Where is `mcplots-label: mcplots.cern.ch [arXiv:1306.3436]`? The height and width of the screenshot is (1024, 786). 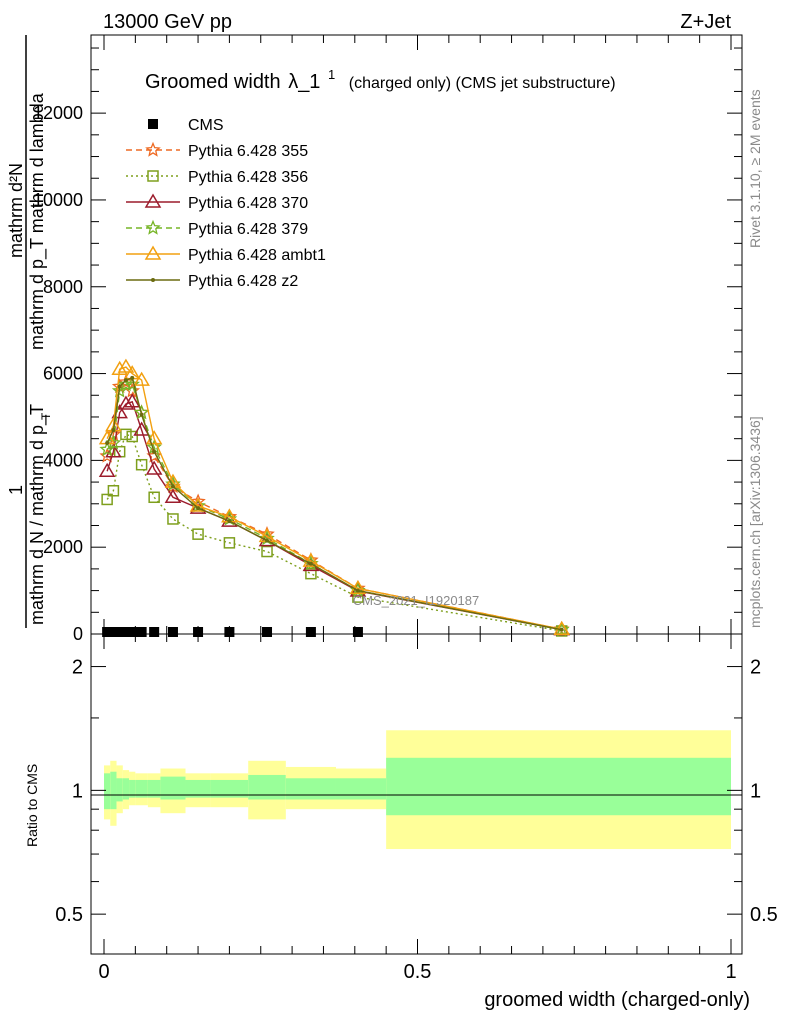 mcplots-label: mcplots.cern.ch [arXiv:1306.3436] is located at coordinates (755, 522).